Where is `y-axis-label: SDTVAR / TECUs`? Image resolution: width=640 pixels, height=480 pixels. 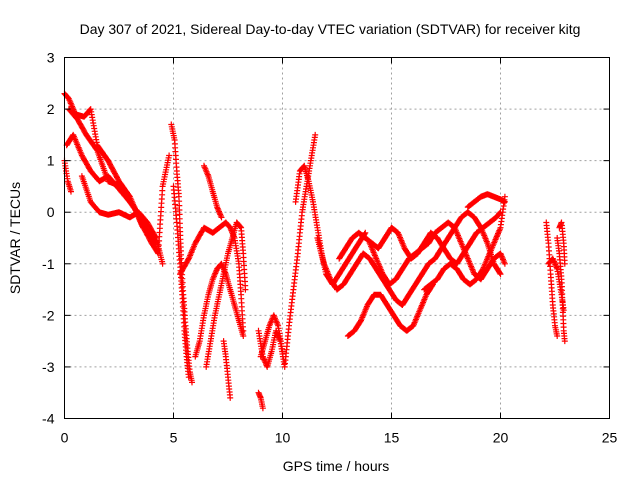 y-axis-label: SDTVAR / TECUs is located at coordinates (15, 238).